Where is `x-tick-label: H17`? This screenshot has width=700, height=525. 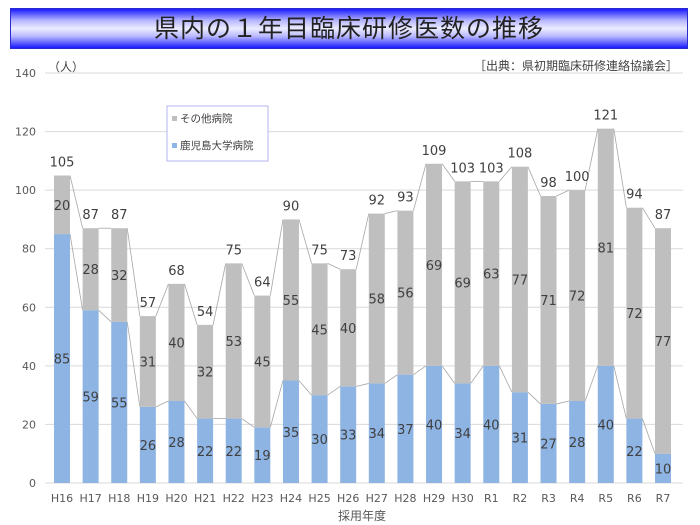 x-tick-label: H17 is located at coordinates (90, 498).